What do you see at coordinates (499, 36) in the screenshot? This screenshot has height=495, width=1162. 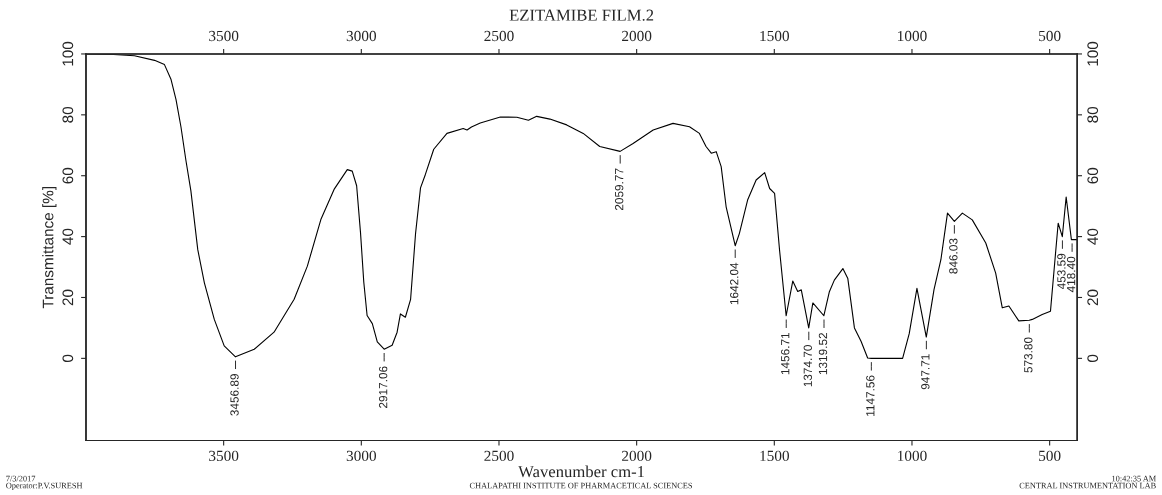 I see `x2-tick-label: 2500` at bounding box center [499, 36].